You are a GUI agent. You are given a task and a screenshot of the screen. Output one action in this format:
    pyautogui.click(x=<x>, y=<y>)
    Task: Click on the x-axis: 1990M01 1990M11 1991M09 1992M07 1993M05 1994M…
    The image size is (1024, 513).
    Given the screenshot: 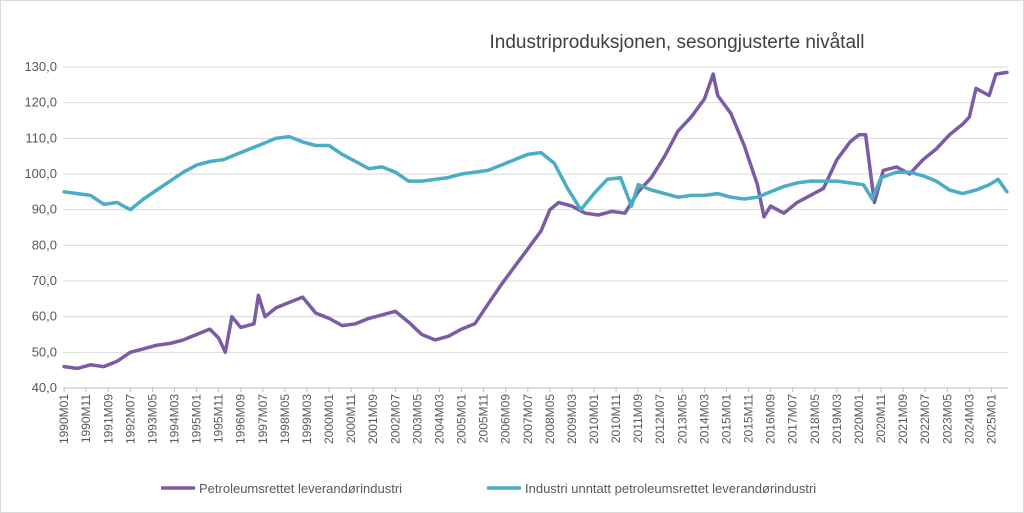 What is the action you would take?
    pyautogui.click(x=532, y=415)
    